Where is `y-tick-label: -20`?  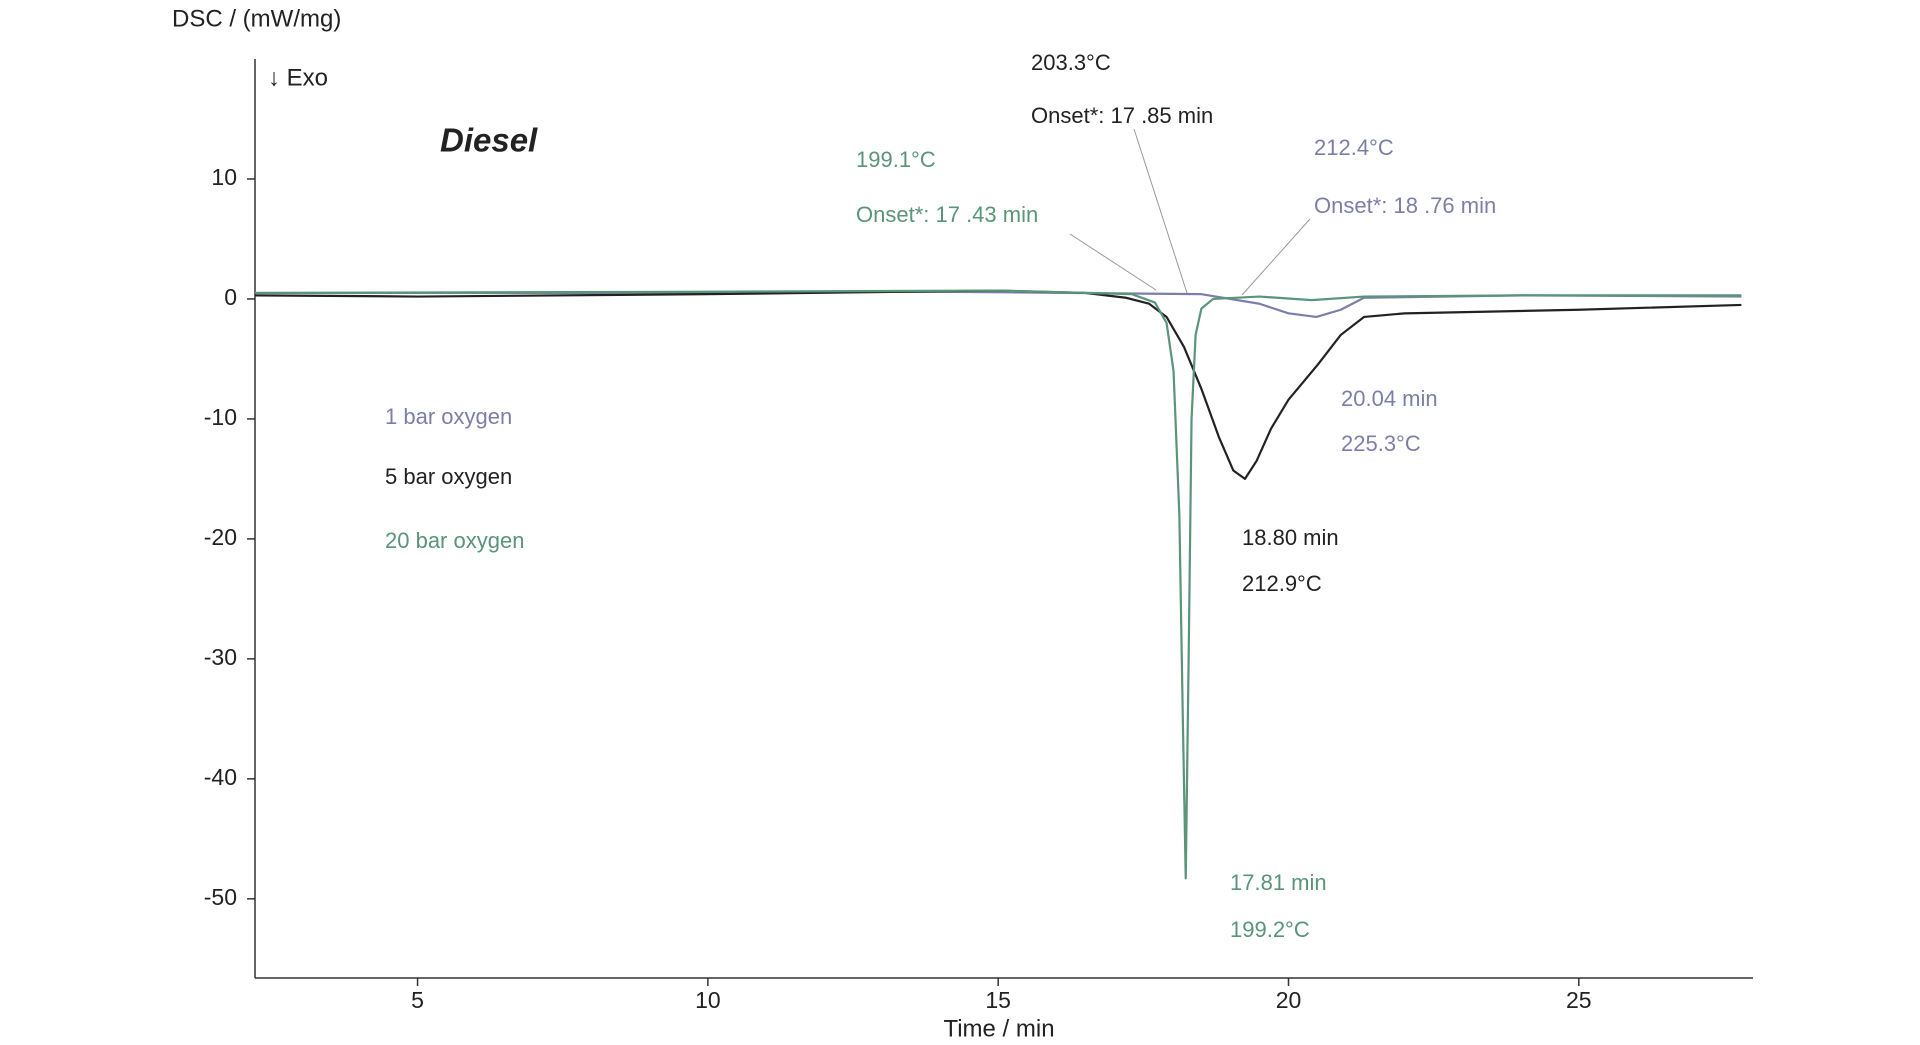 y-tick-label: -20 is located at coordinates (220, 537).